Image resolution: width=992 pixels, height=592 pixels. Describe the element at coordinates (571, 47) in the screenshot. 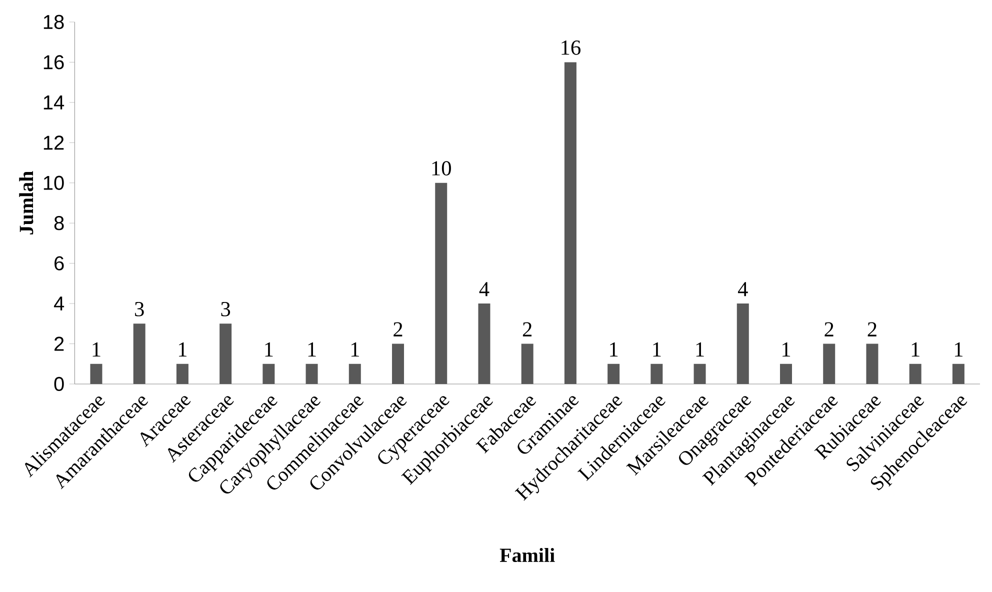

I see `data-label: 16` at that location.